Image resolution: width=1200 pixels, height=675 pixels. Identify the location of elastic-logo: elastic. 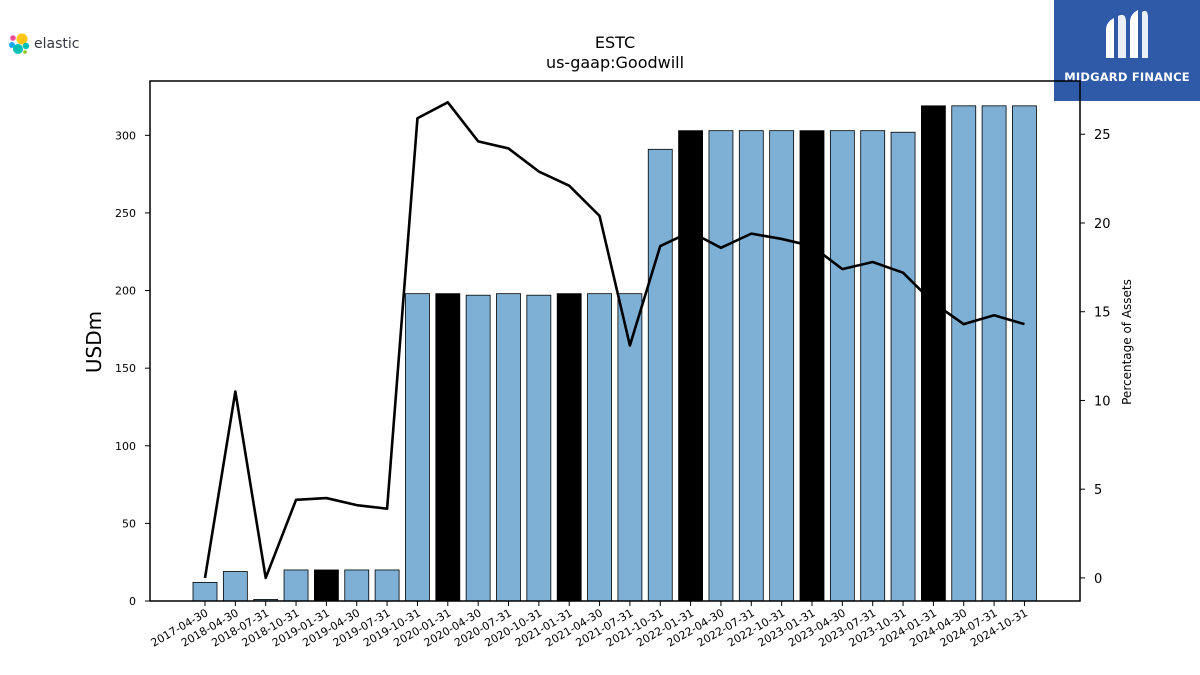
(43, 44).